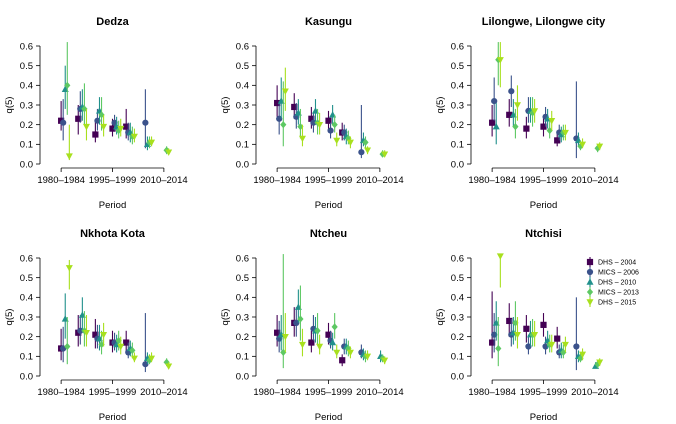 This screenshot has height=424, width=676. I want to click on series-diamond, so click(333, 311).